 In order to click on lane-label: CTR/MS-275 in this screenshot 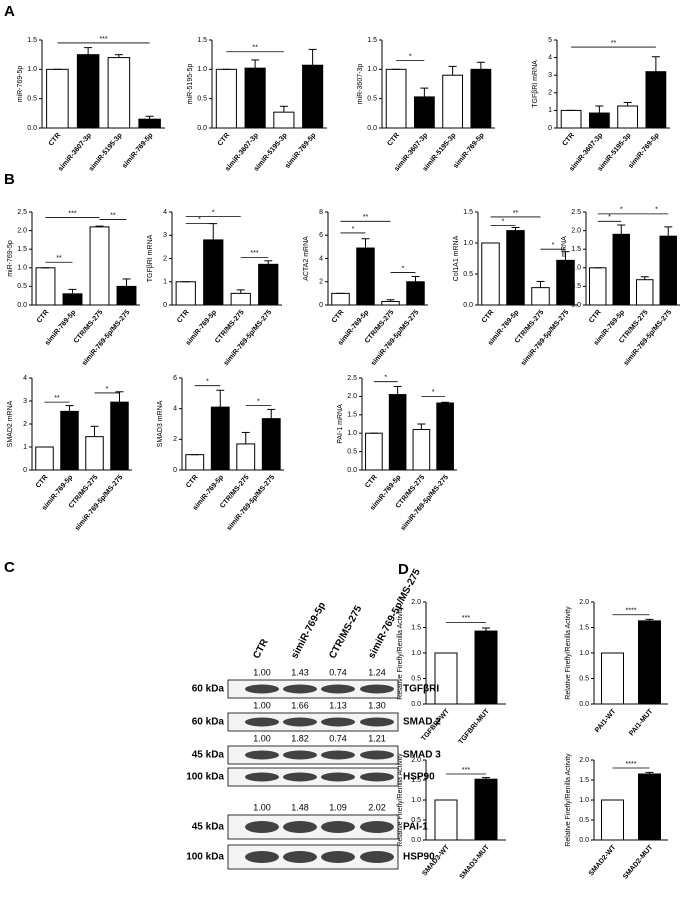, I will do `click(345, 632)`.